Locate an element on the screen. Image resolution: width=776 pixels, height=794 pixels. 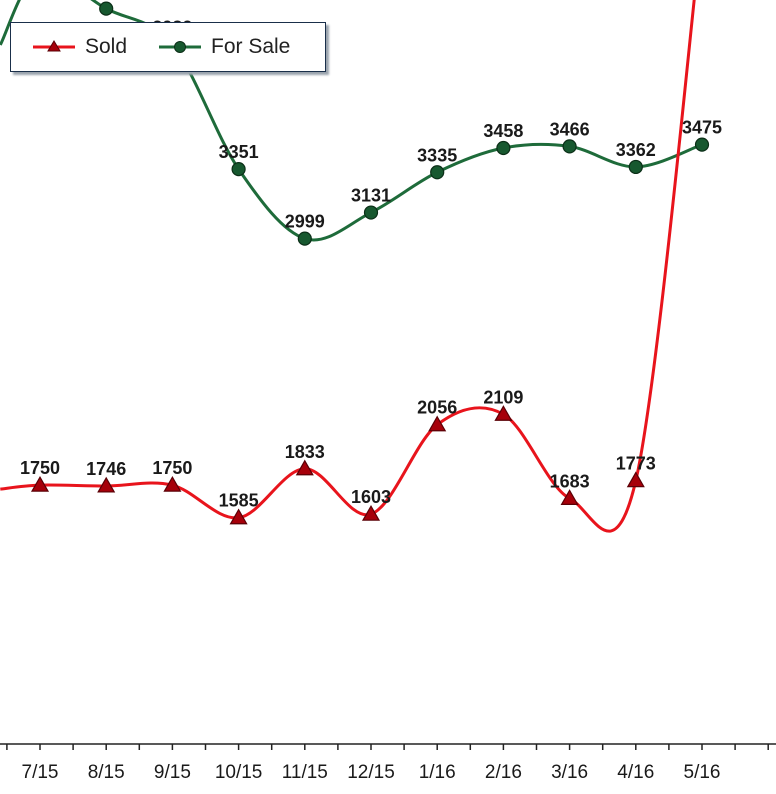
x-tick-label: 1/16 is located at coordinates (437, 772).